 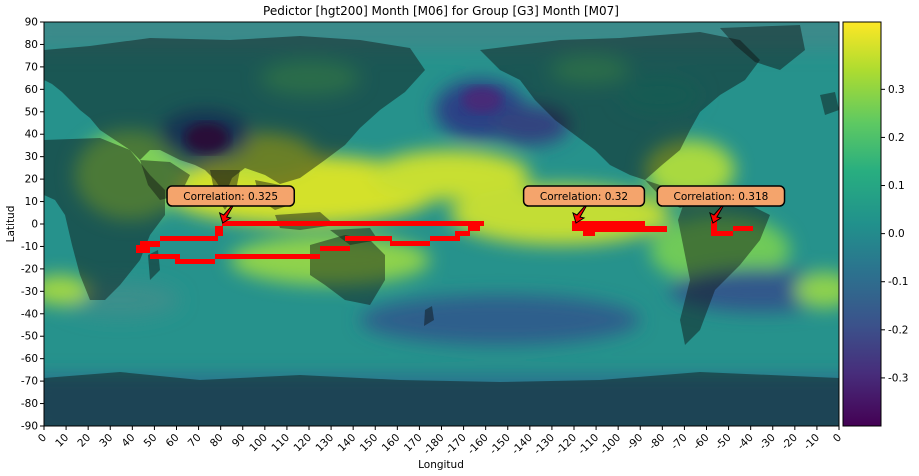 I want to click on colorbar-tick-label: 0.3, so click(x=896, y=90).